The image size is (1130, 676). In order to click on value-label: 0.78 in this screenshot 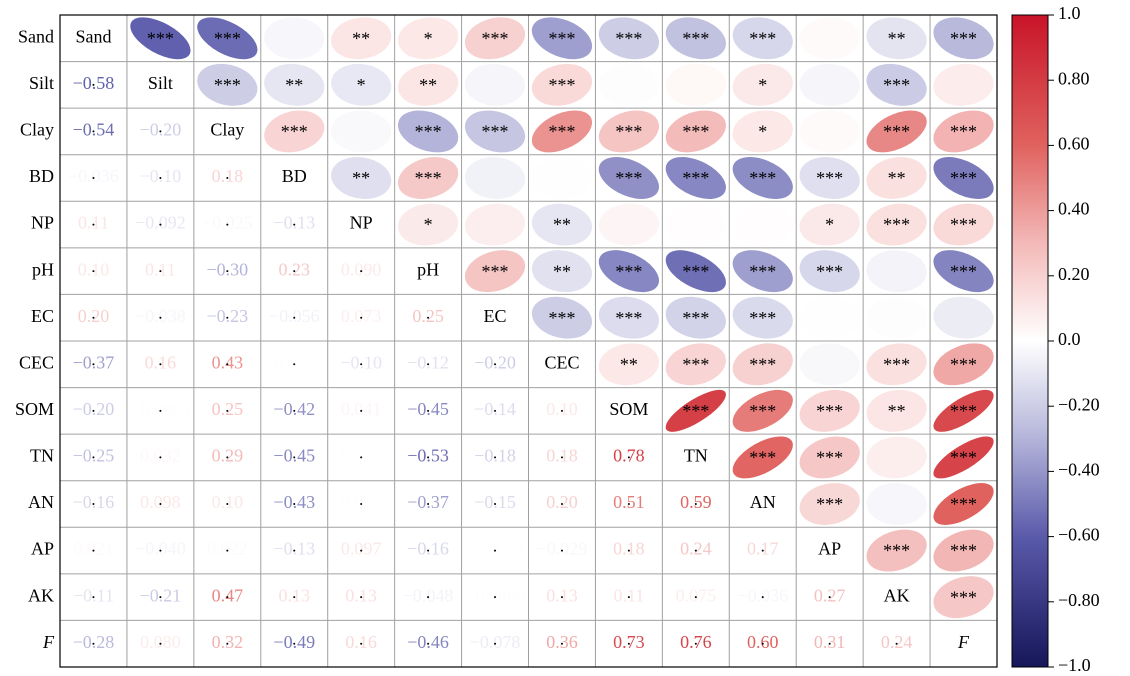, I will do `click(629, 456)`.